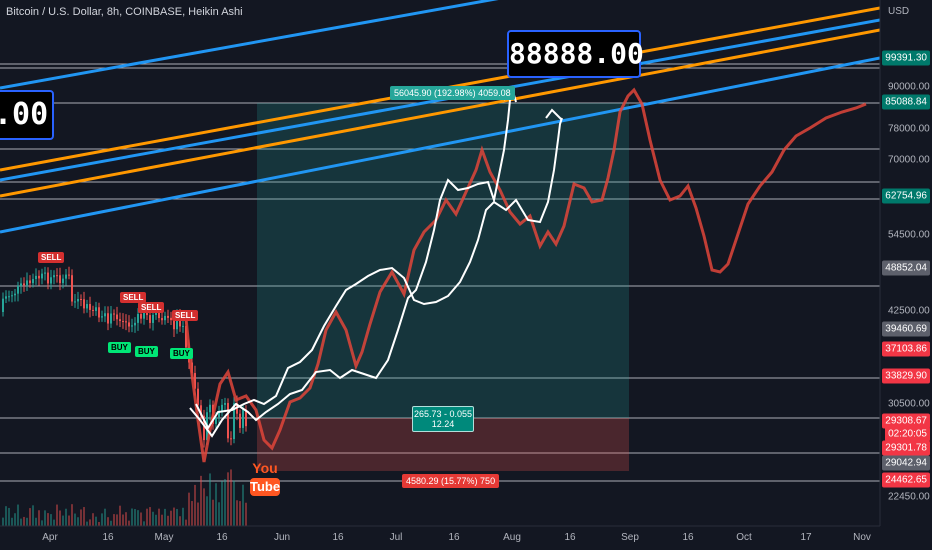 The height and width of the screenshot is (550, 932). Describe the element at coordinates (451, 481) in the screenshot. I see `loss-stats-chip: 4580.29 (15.77%) 750` at that location.